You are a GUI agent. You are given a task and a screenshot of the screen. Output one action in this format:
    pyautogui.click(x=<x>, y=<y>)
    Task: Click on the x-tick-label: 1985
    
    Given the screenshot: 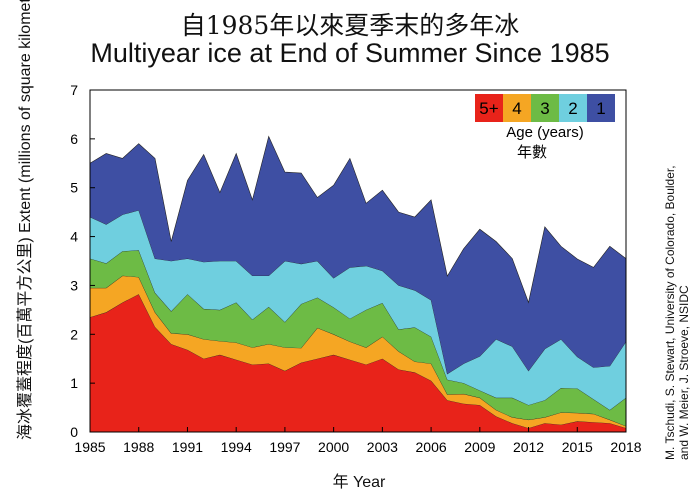 What is the action you would take?
    pyautogui.click(x=89, y=447)
    